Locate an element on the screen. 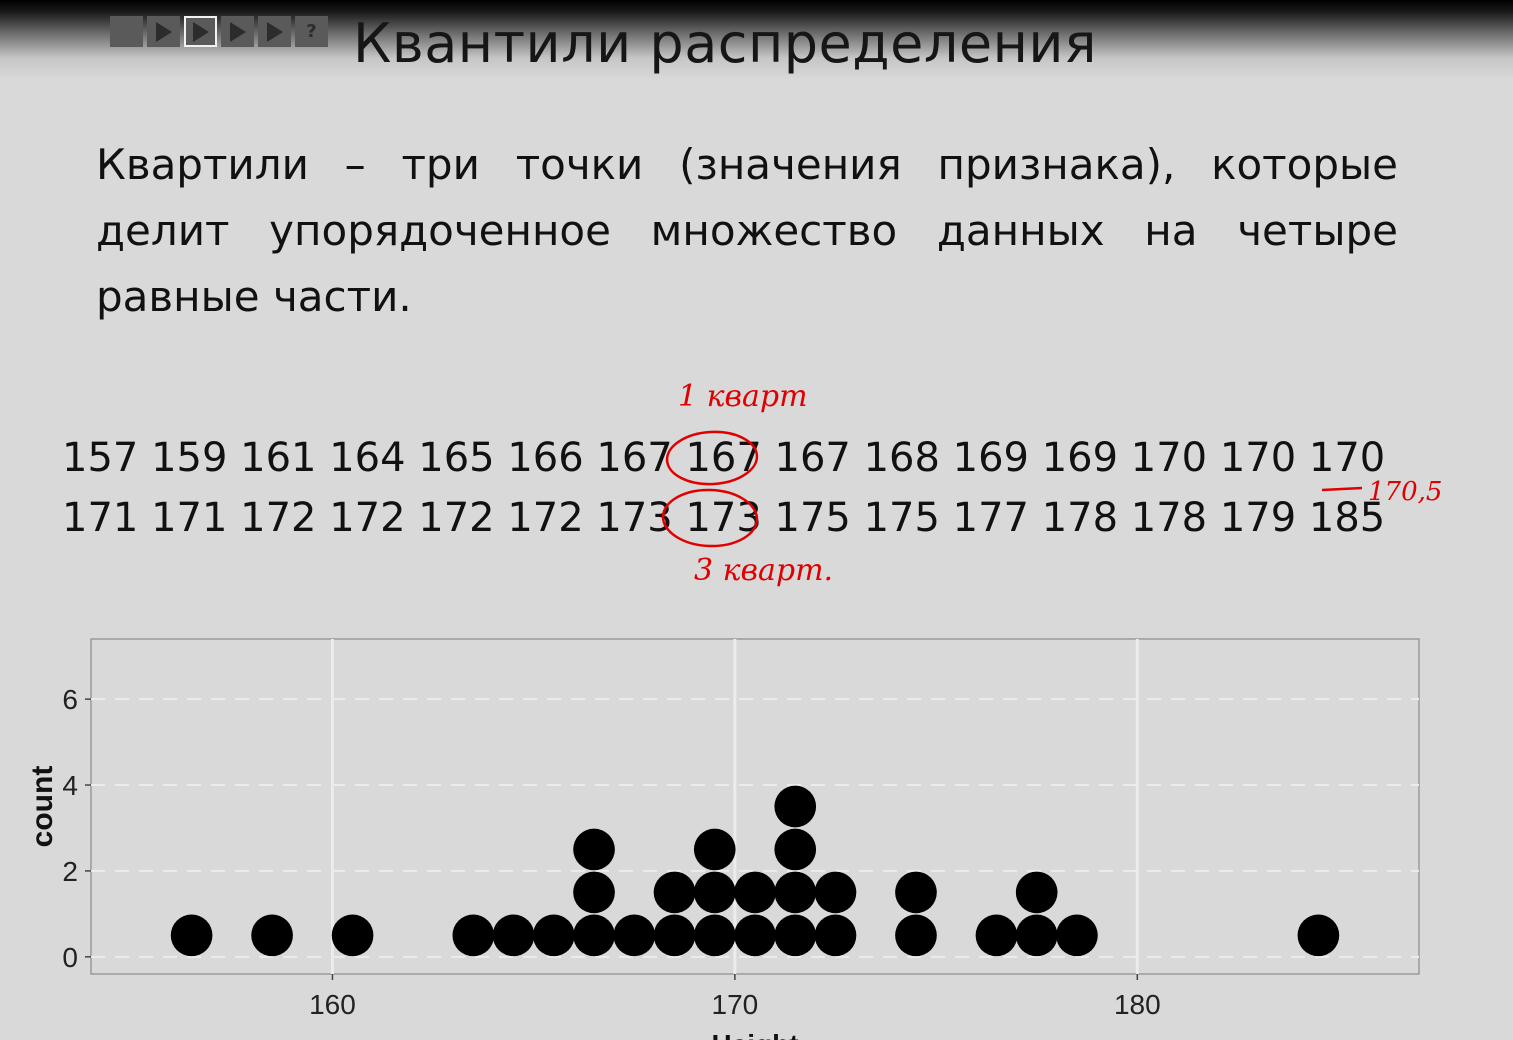  y-tick-label: 0 is located at coordinates (70, 957).